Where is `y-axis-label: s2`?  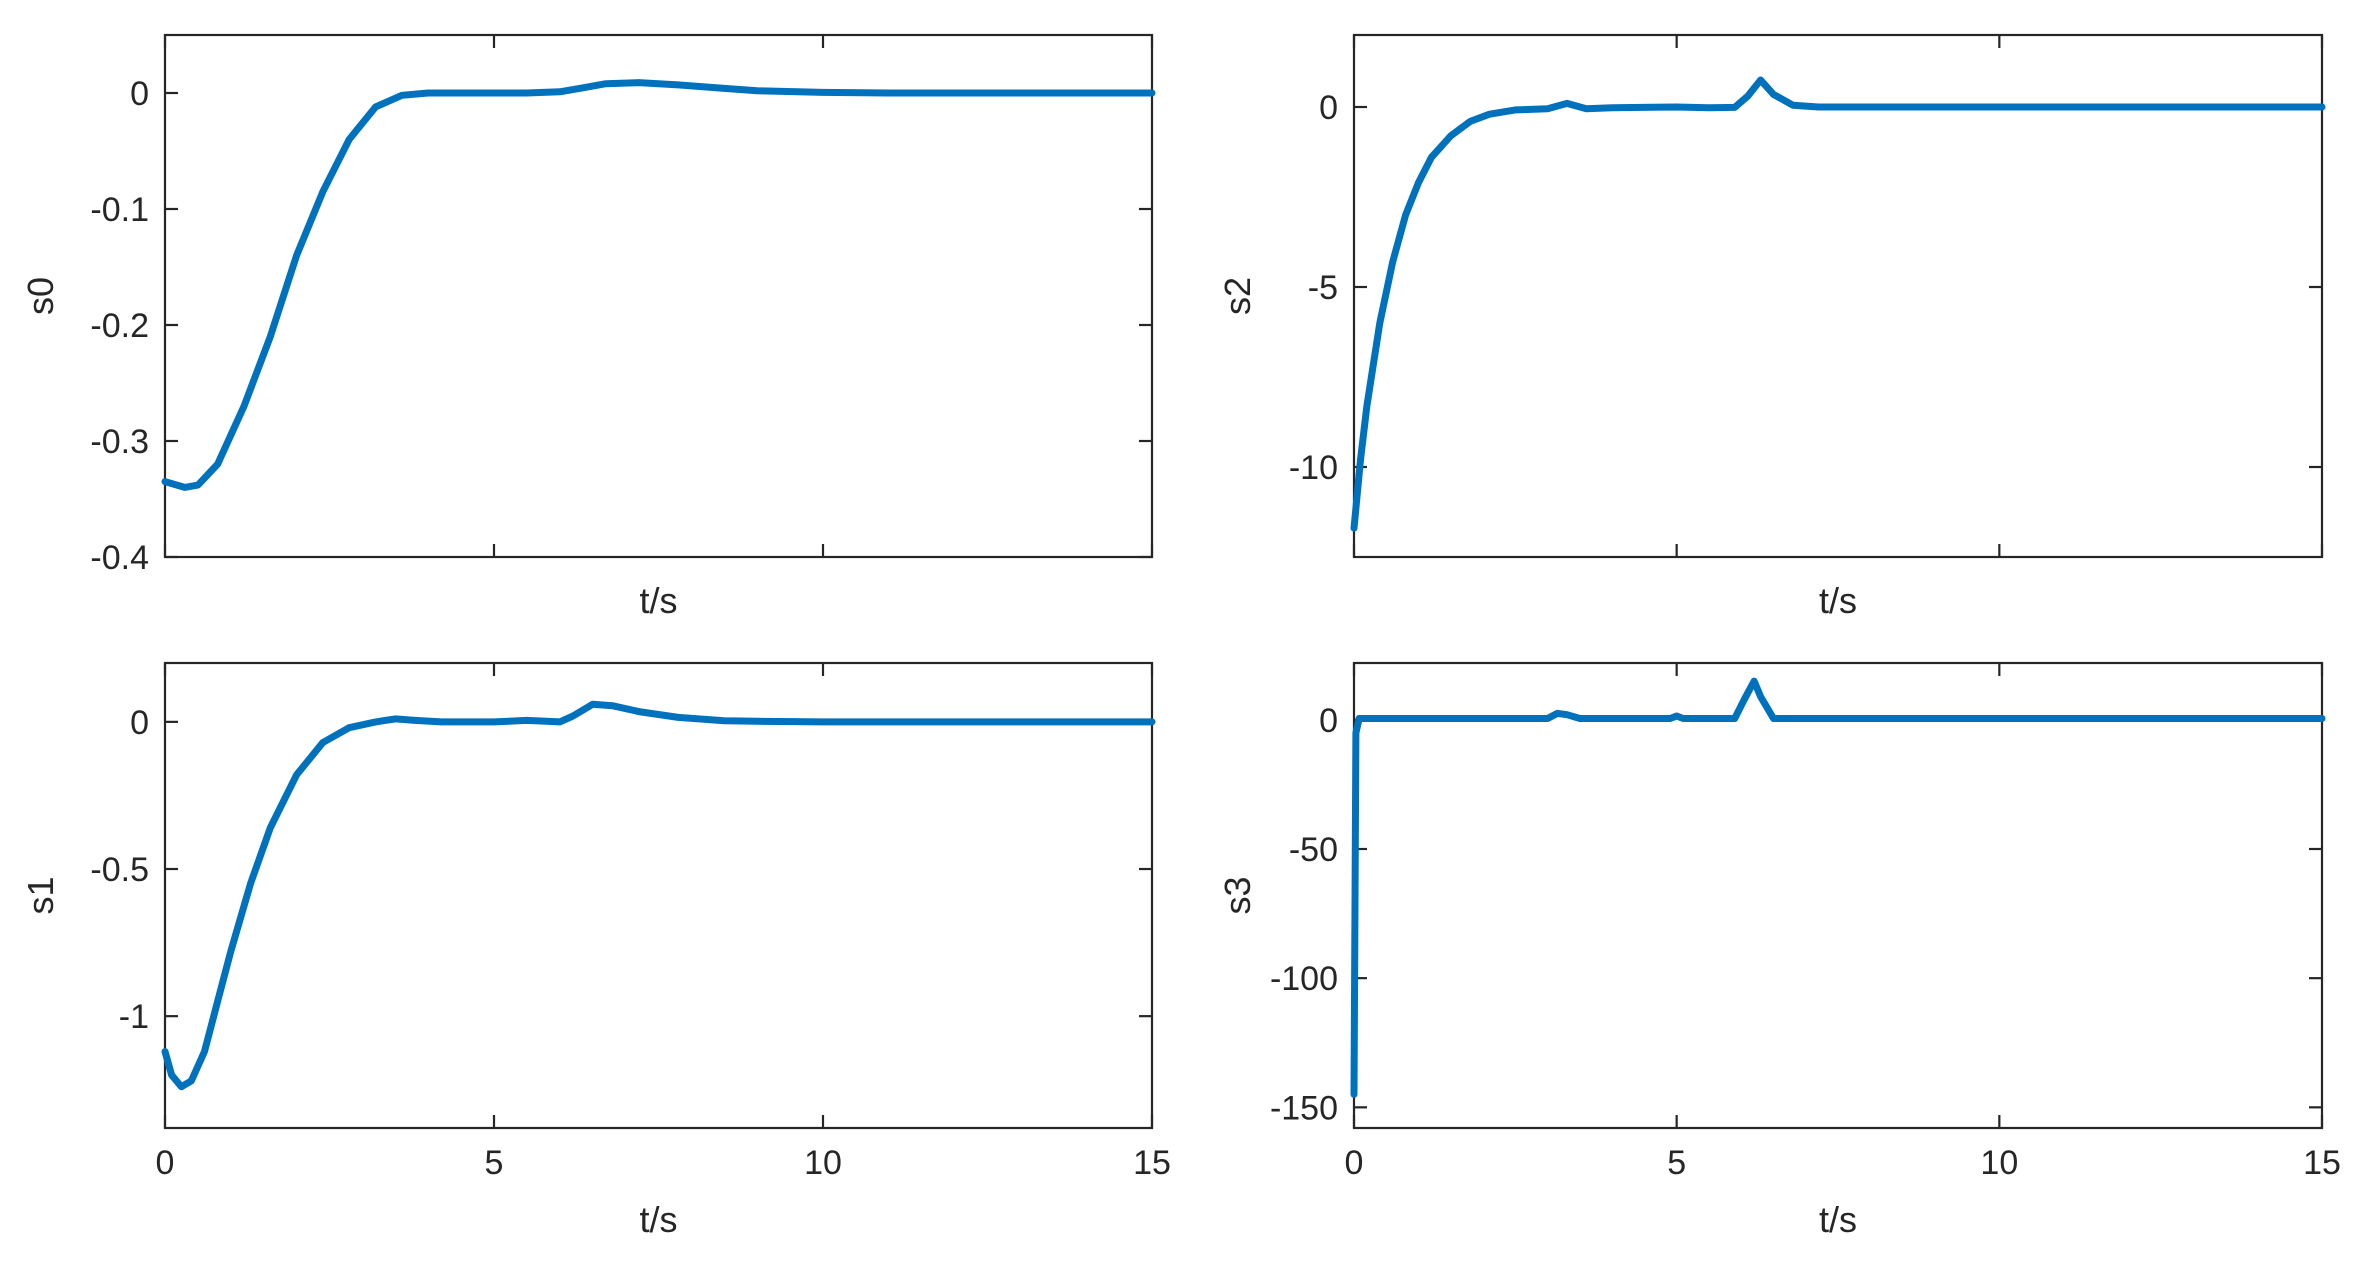
y-axis-label: s2 is located at coordinates (1237, 296).